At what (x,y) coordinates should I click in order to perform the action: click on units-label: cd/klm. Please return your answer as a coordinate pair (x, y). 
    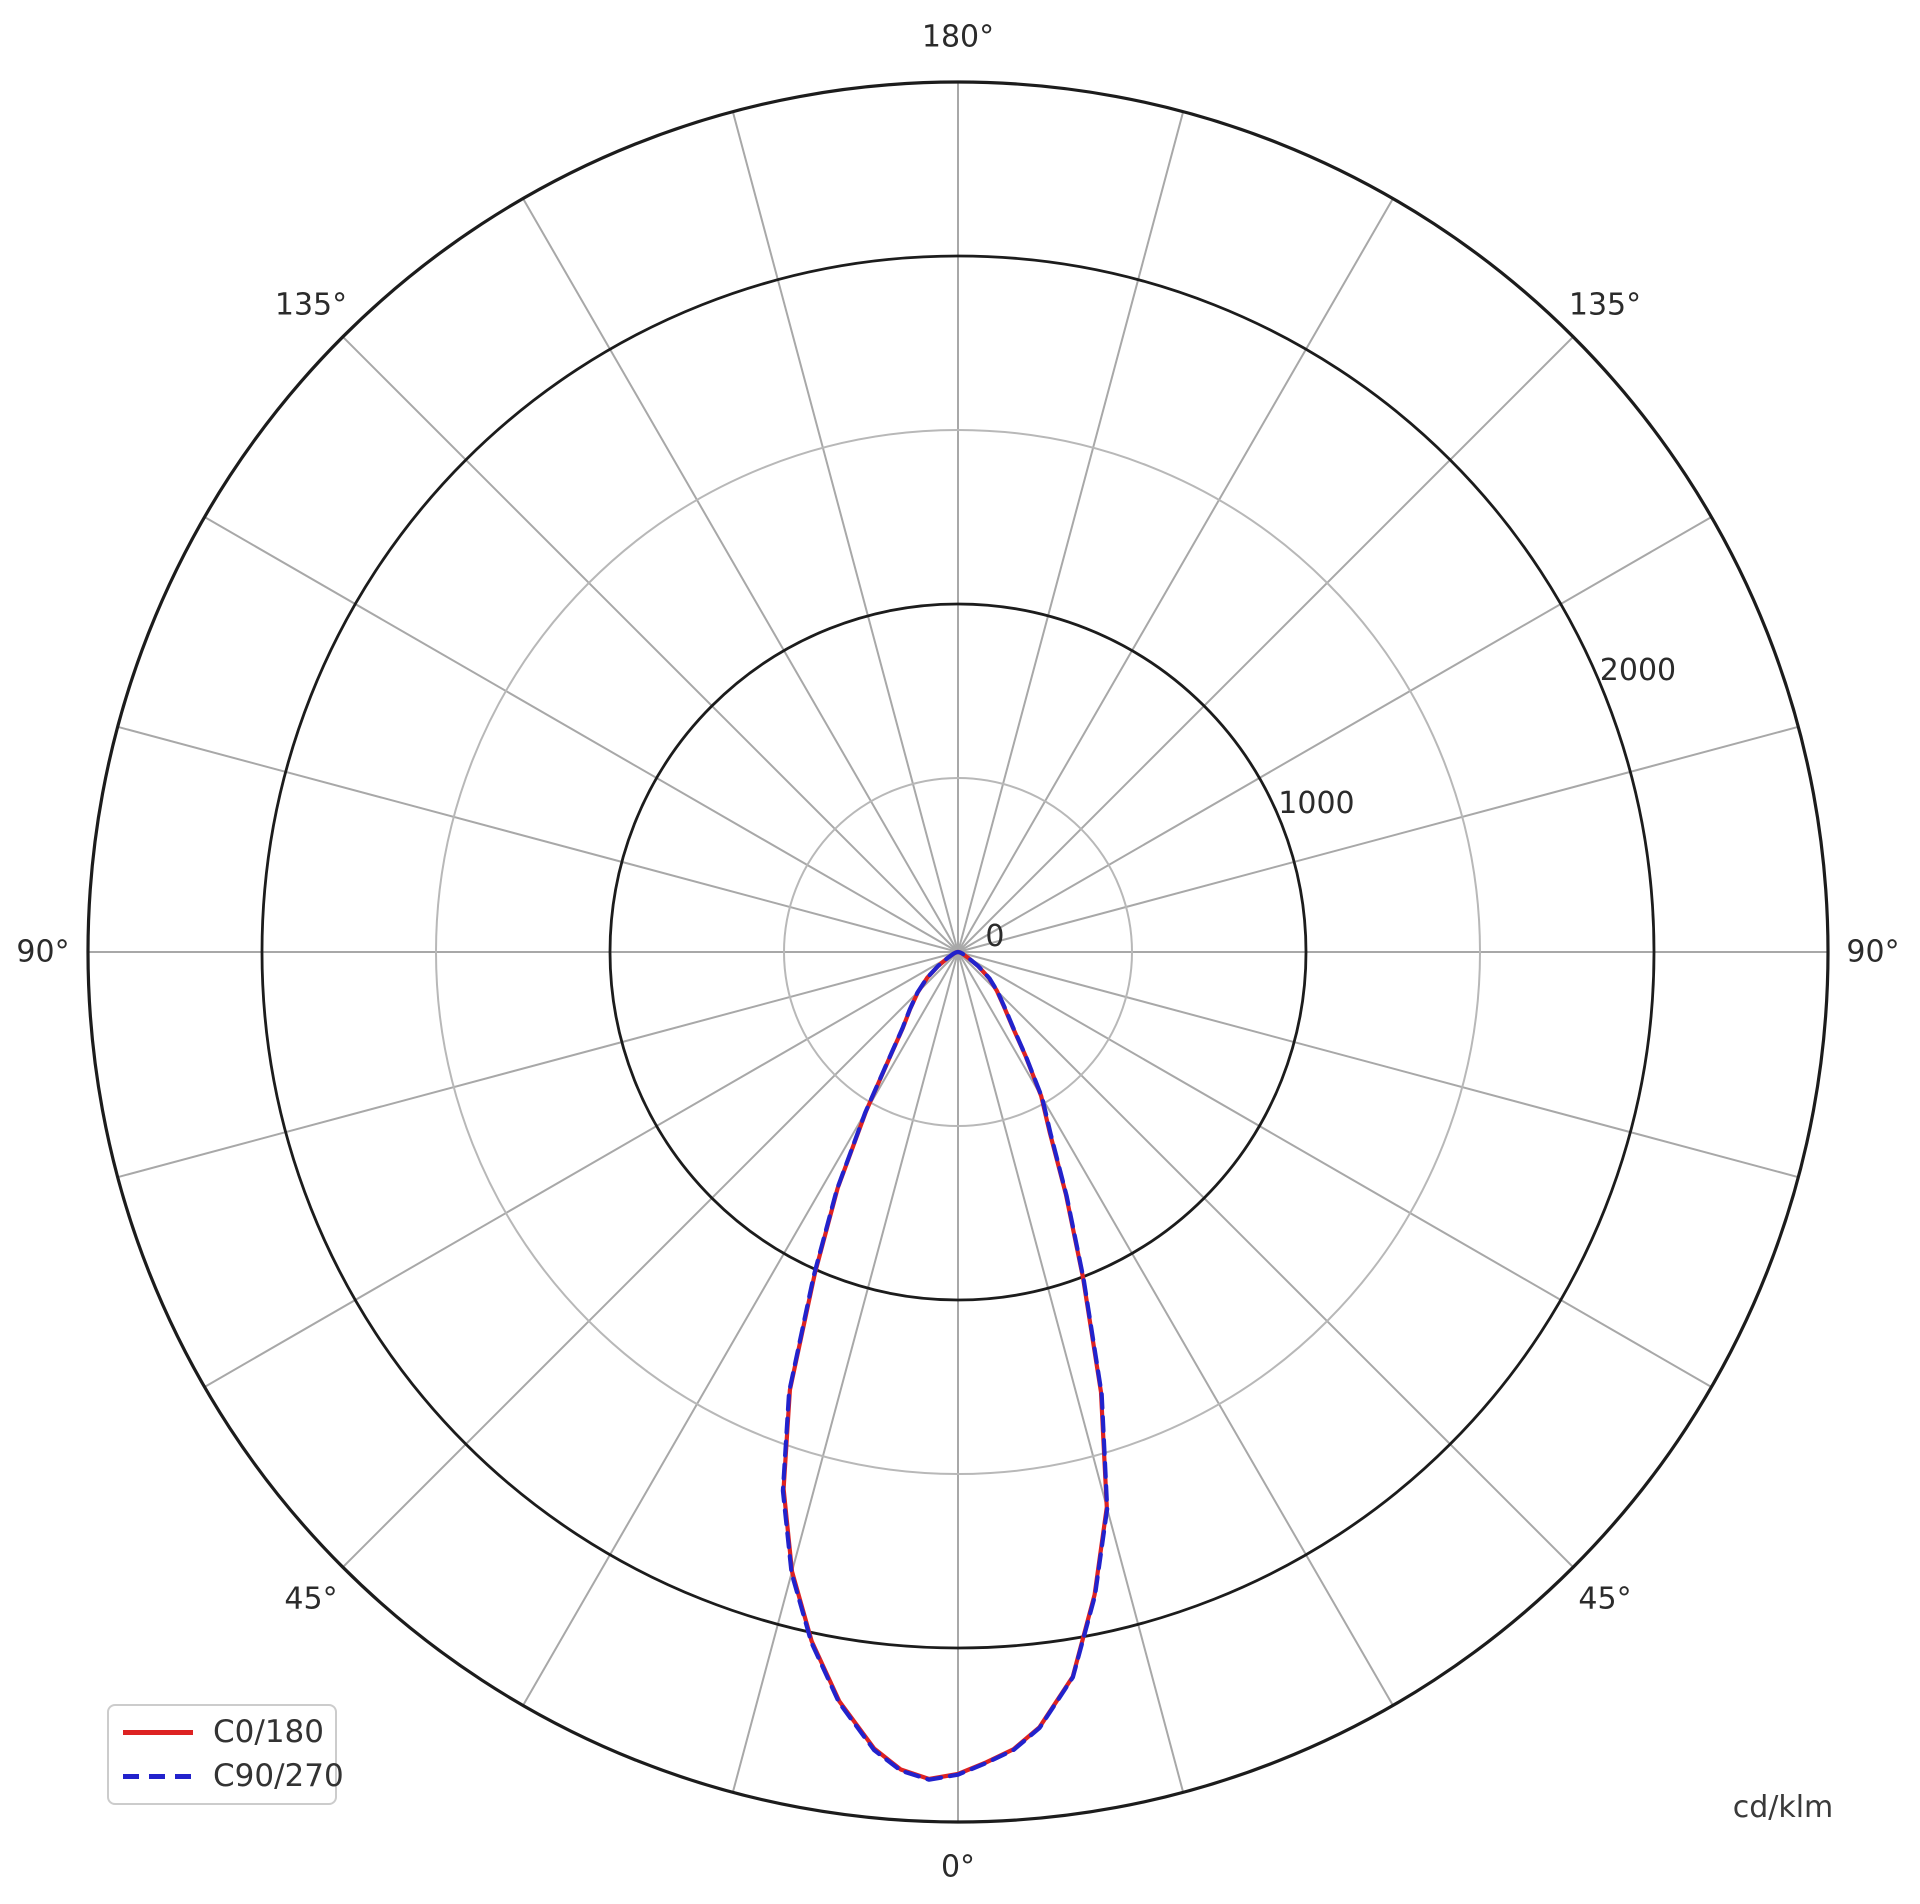
    Looking at the image, I should click on (1783, 1807).